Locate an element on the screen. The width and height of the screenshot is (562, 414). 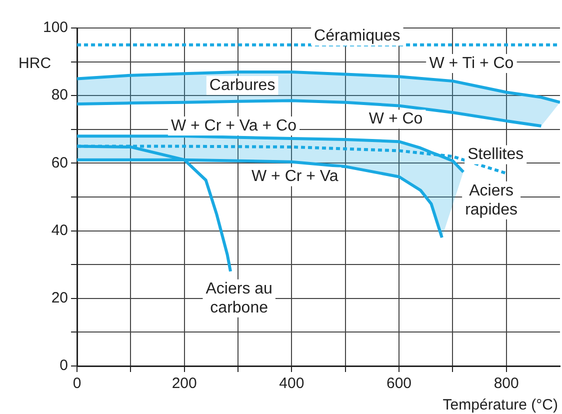
y-tick-label: 20 is located at coordinates (59, 298).